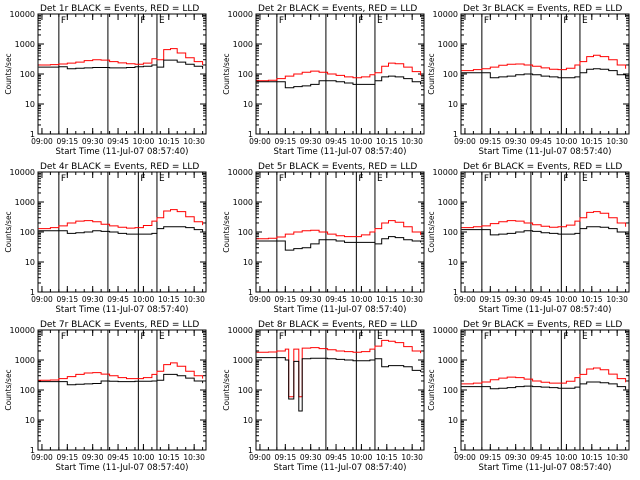 This screenshot has width=640, height=480. What do you see at coordinates (119, 325) in the screenshot?
I see `chart-title: Det 7r BLACK = Events, RED = LLD` at bounding box center [119, 325].